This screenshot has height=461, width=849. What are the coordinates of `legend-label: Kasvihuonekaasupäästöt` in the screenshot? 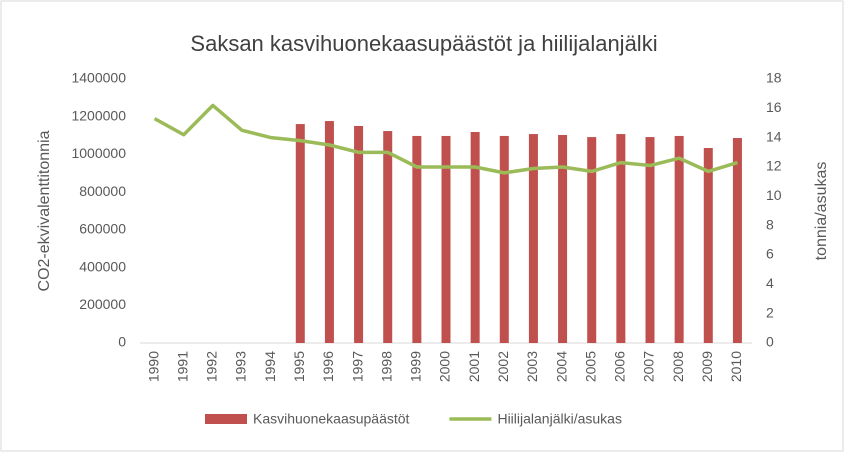 It's located at (331, 419).